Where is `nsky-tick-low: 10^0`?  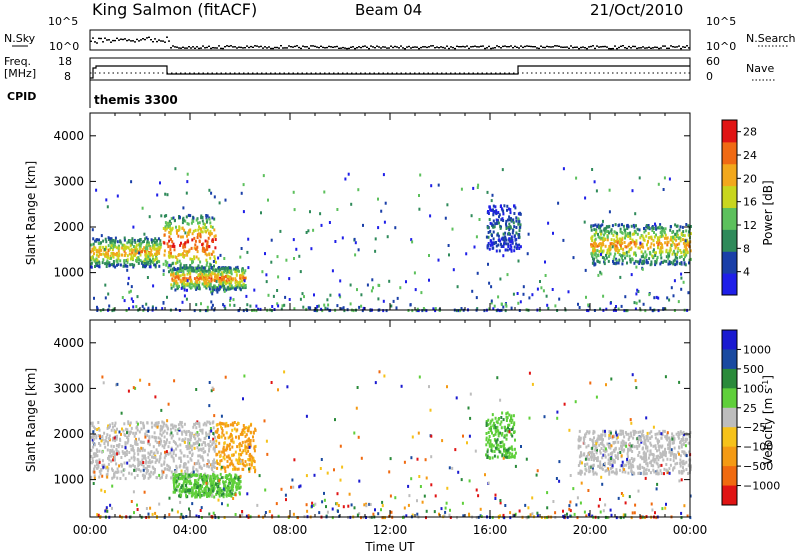
nsky-tick-low: 10^0 is located at coordinates (64, 46).